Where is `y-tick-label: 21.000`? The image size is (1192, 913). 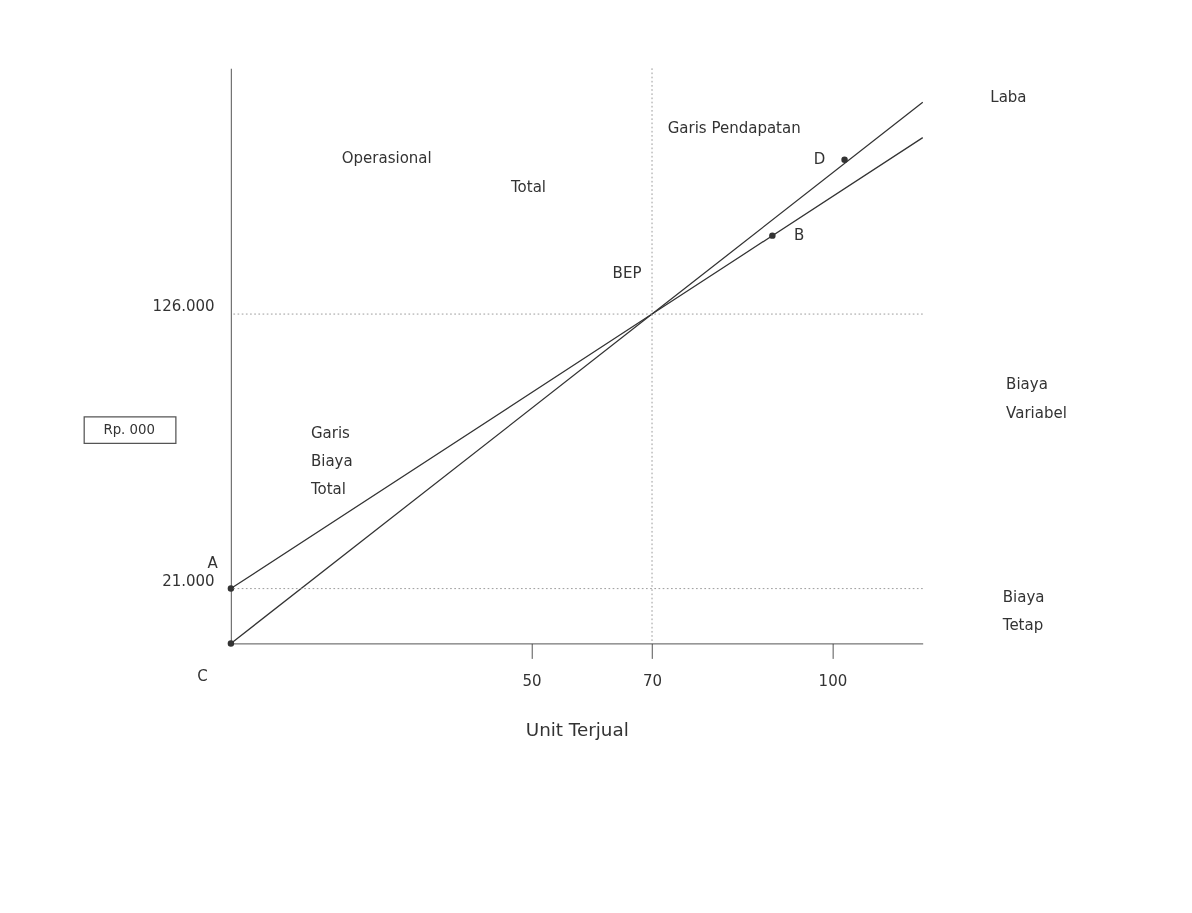
y-tick-label: 21.000 is located at coordinates (188, 580).